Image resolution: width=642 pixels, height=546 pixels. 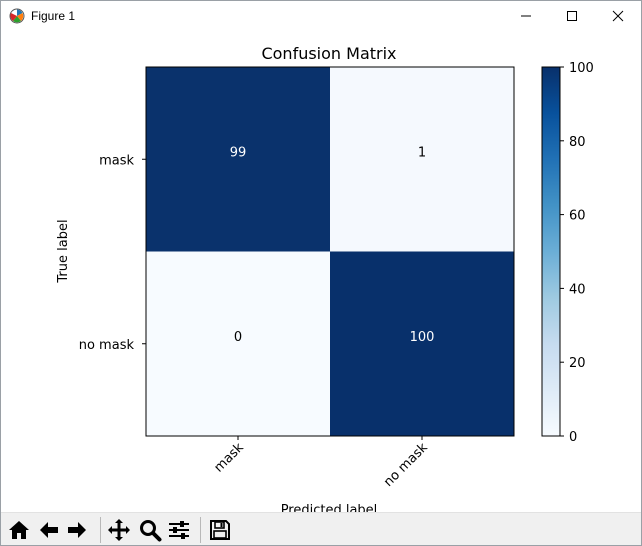 I want to click on arrow-left-icon, so click(x=49, y=530).